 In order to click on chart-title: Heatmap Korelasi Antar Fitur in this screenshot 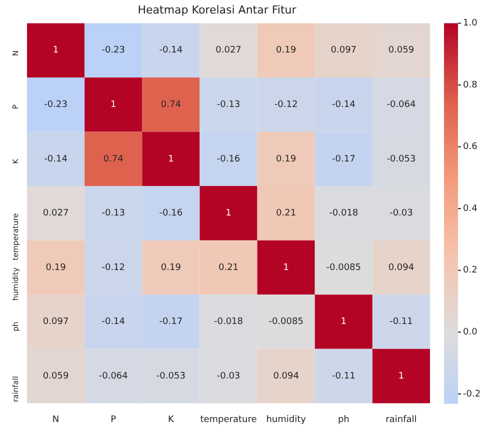, I will do `click(217, 9)`.